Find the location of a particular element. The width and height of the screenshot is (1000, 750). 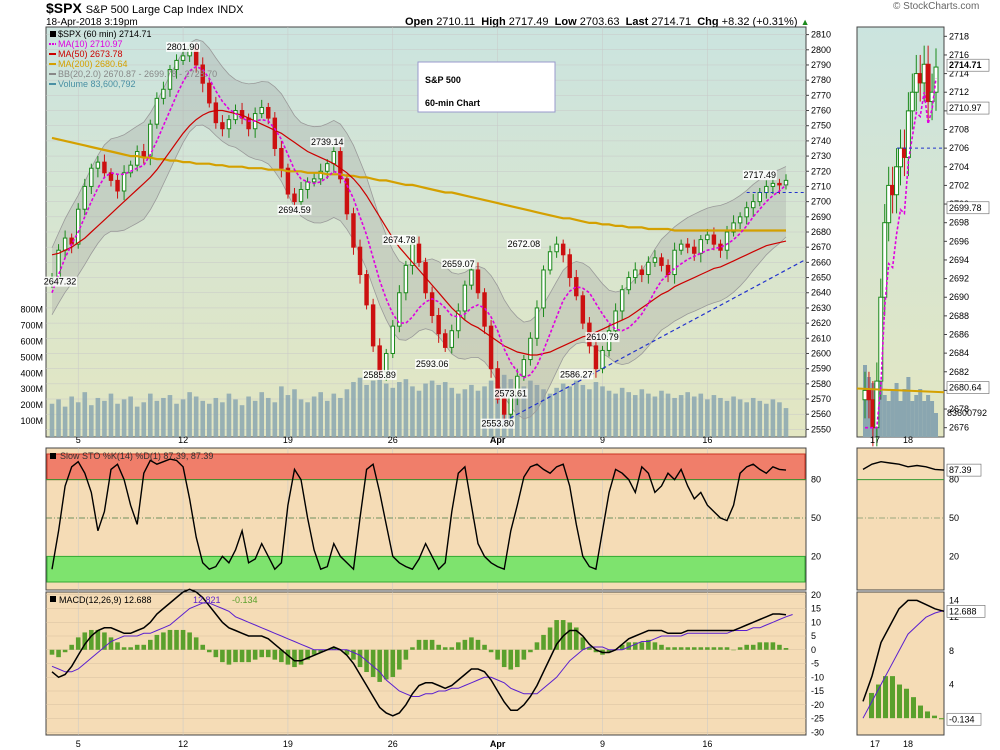

price-legend-entry: MA(50) 2673.78 is located at coordinates (90, 54).